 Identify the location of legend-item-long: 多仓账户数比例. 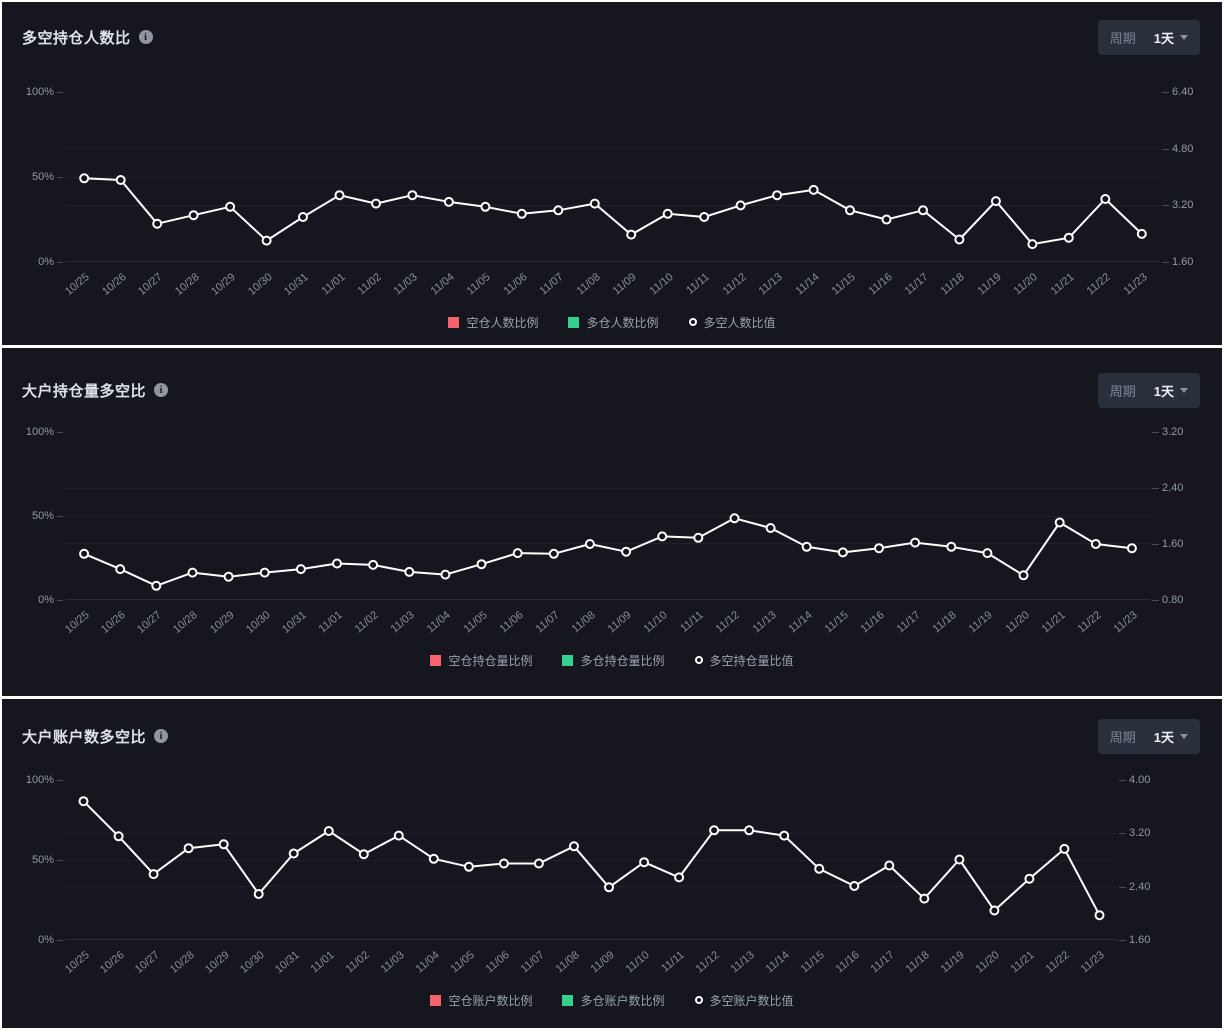
(613, 1000).